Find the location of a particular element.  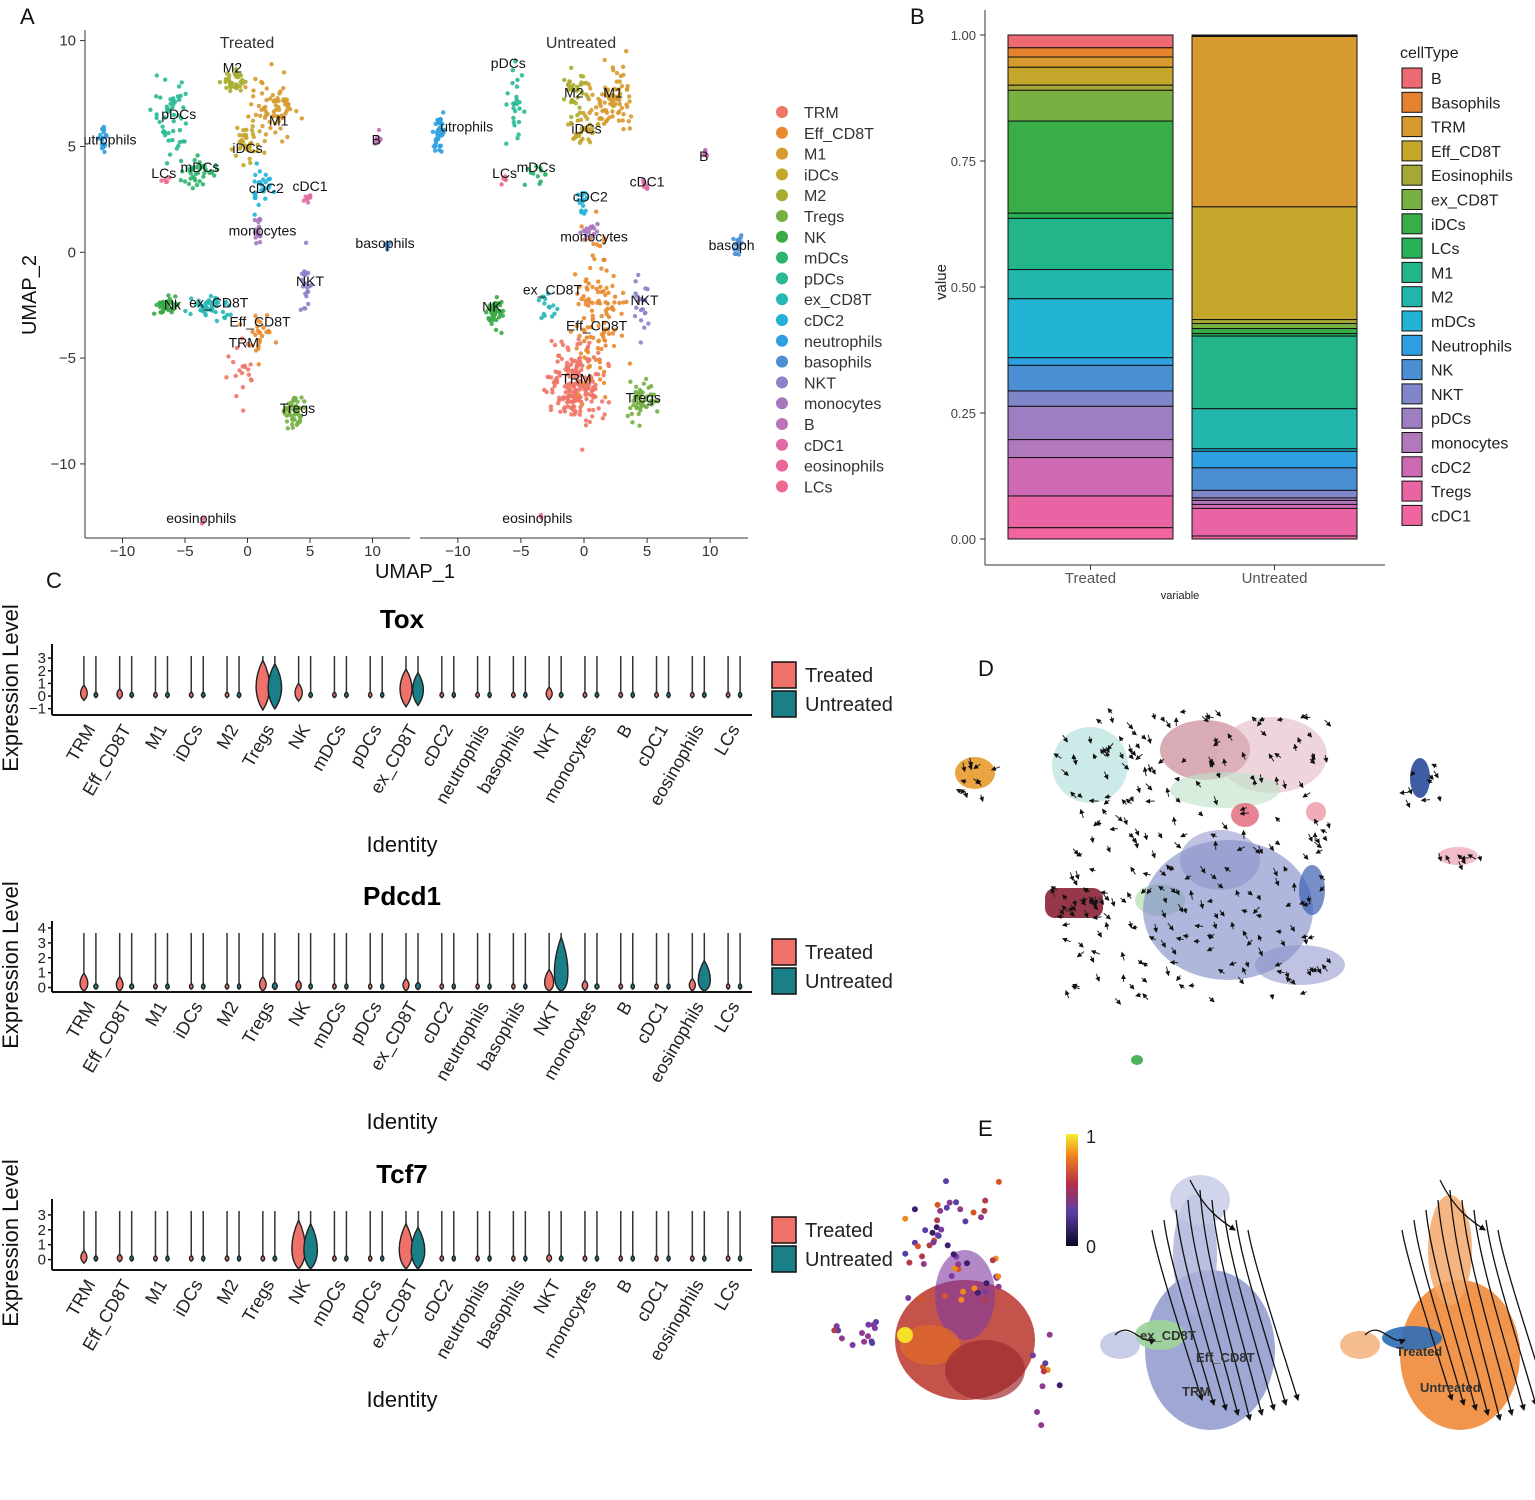

stream-line is located at coordinates (1385, 1337).